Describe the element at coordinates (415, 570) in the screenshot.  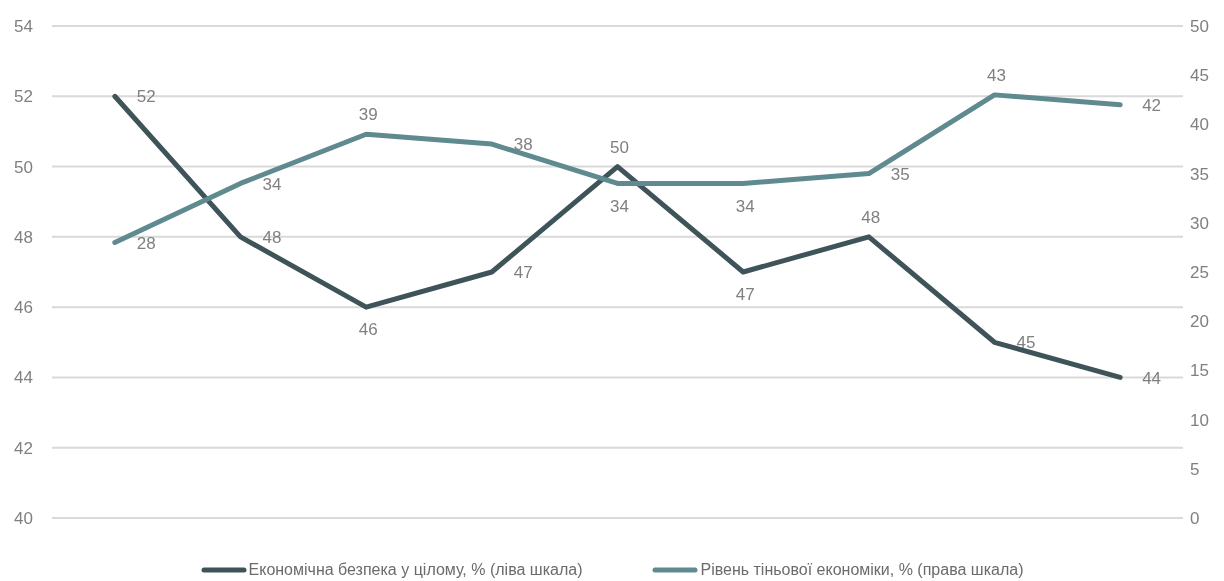
I see `legend-label: Економічна безпека у цілому, % (ліва шкала)` at that location.